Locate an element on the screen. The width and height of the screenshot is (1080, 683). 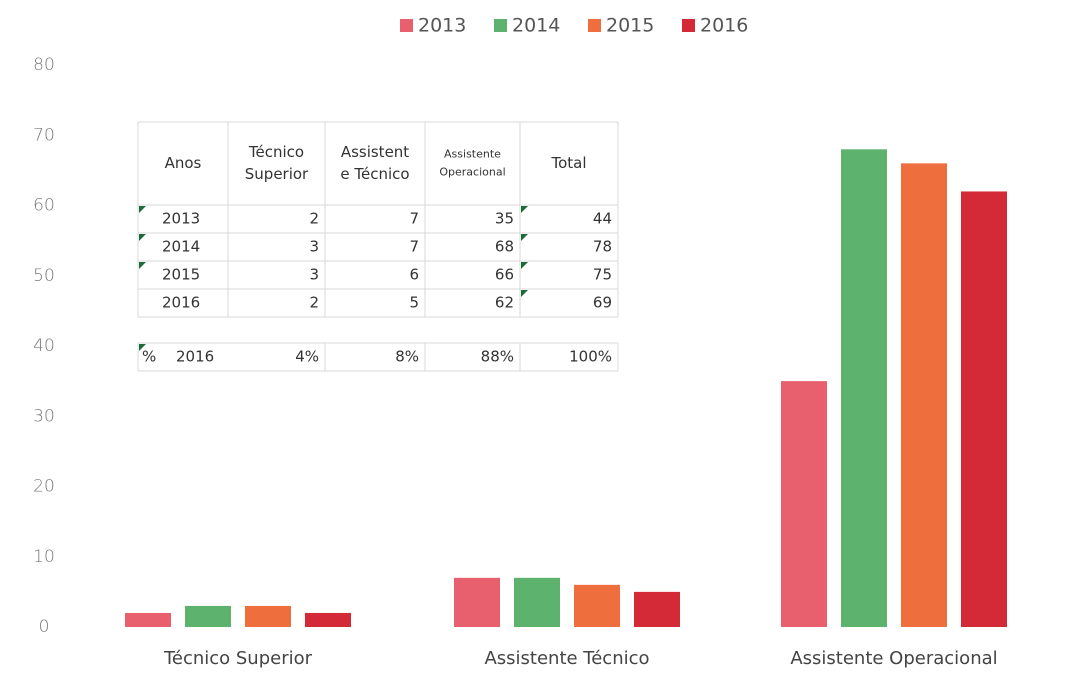
table-cell: % is located at coordinates (149, 357).